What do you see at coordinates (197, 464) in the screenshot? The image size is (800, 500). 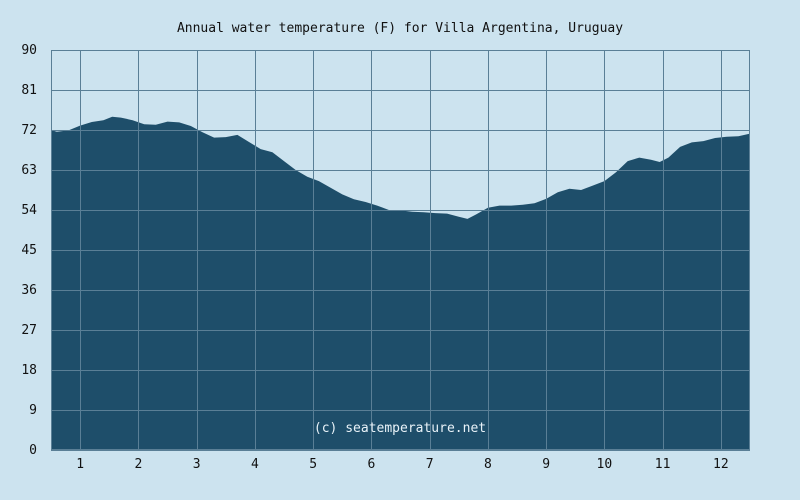 I see `x-tick-label: 3` at bounding box center [197, 464].